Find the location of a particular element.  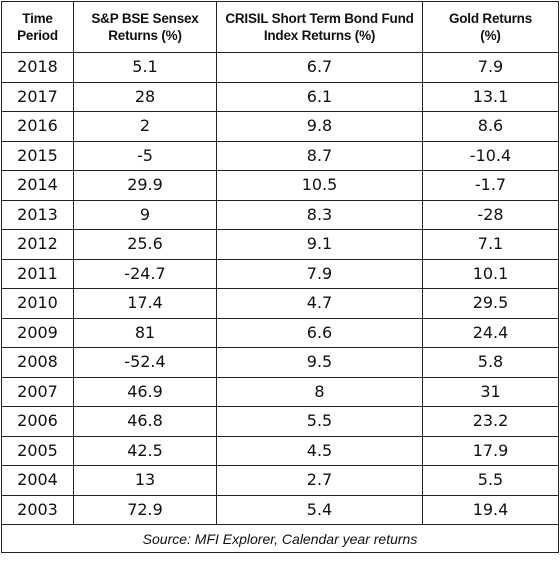

return-cell: 2 is located at coordinates (145, 126).